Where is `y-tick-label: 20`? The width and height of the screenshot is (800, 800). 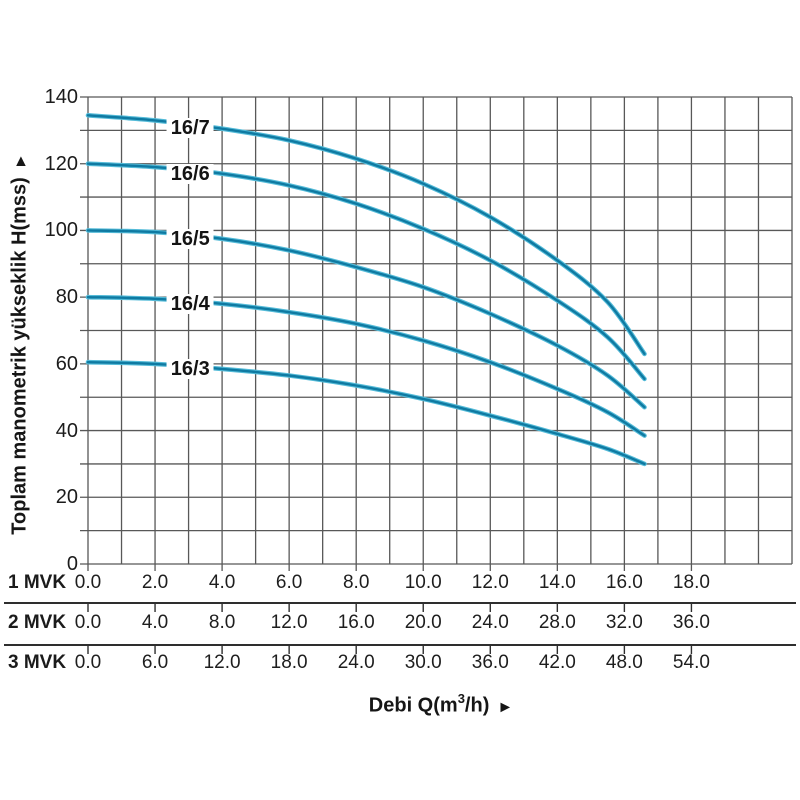 y-tick-label: 20 is located at coordinates (66, 497).